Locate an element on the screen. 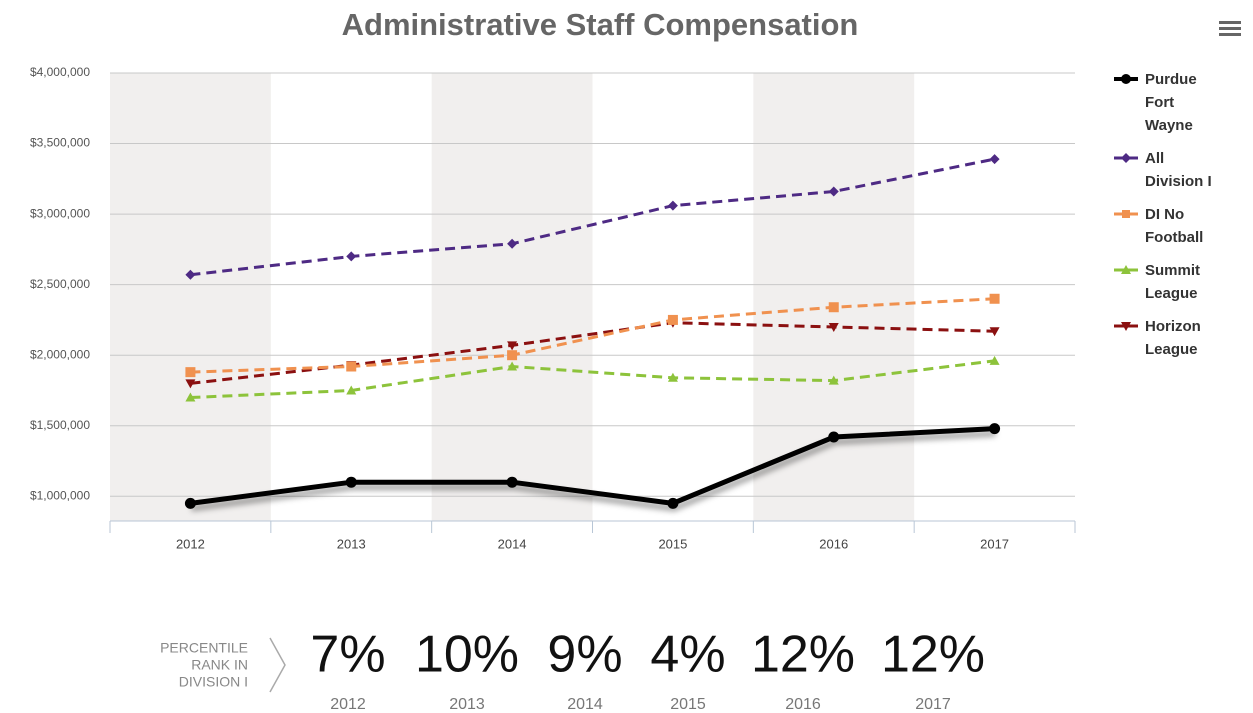 Image resolution: width=1253 pixels, height=713 pixels. x-tick-label: 2017 is located at coordinates (994, 543).